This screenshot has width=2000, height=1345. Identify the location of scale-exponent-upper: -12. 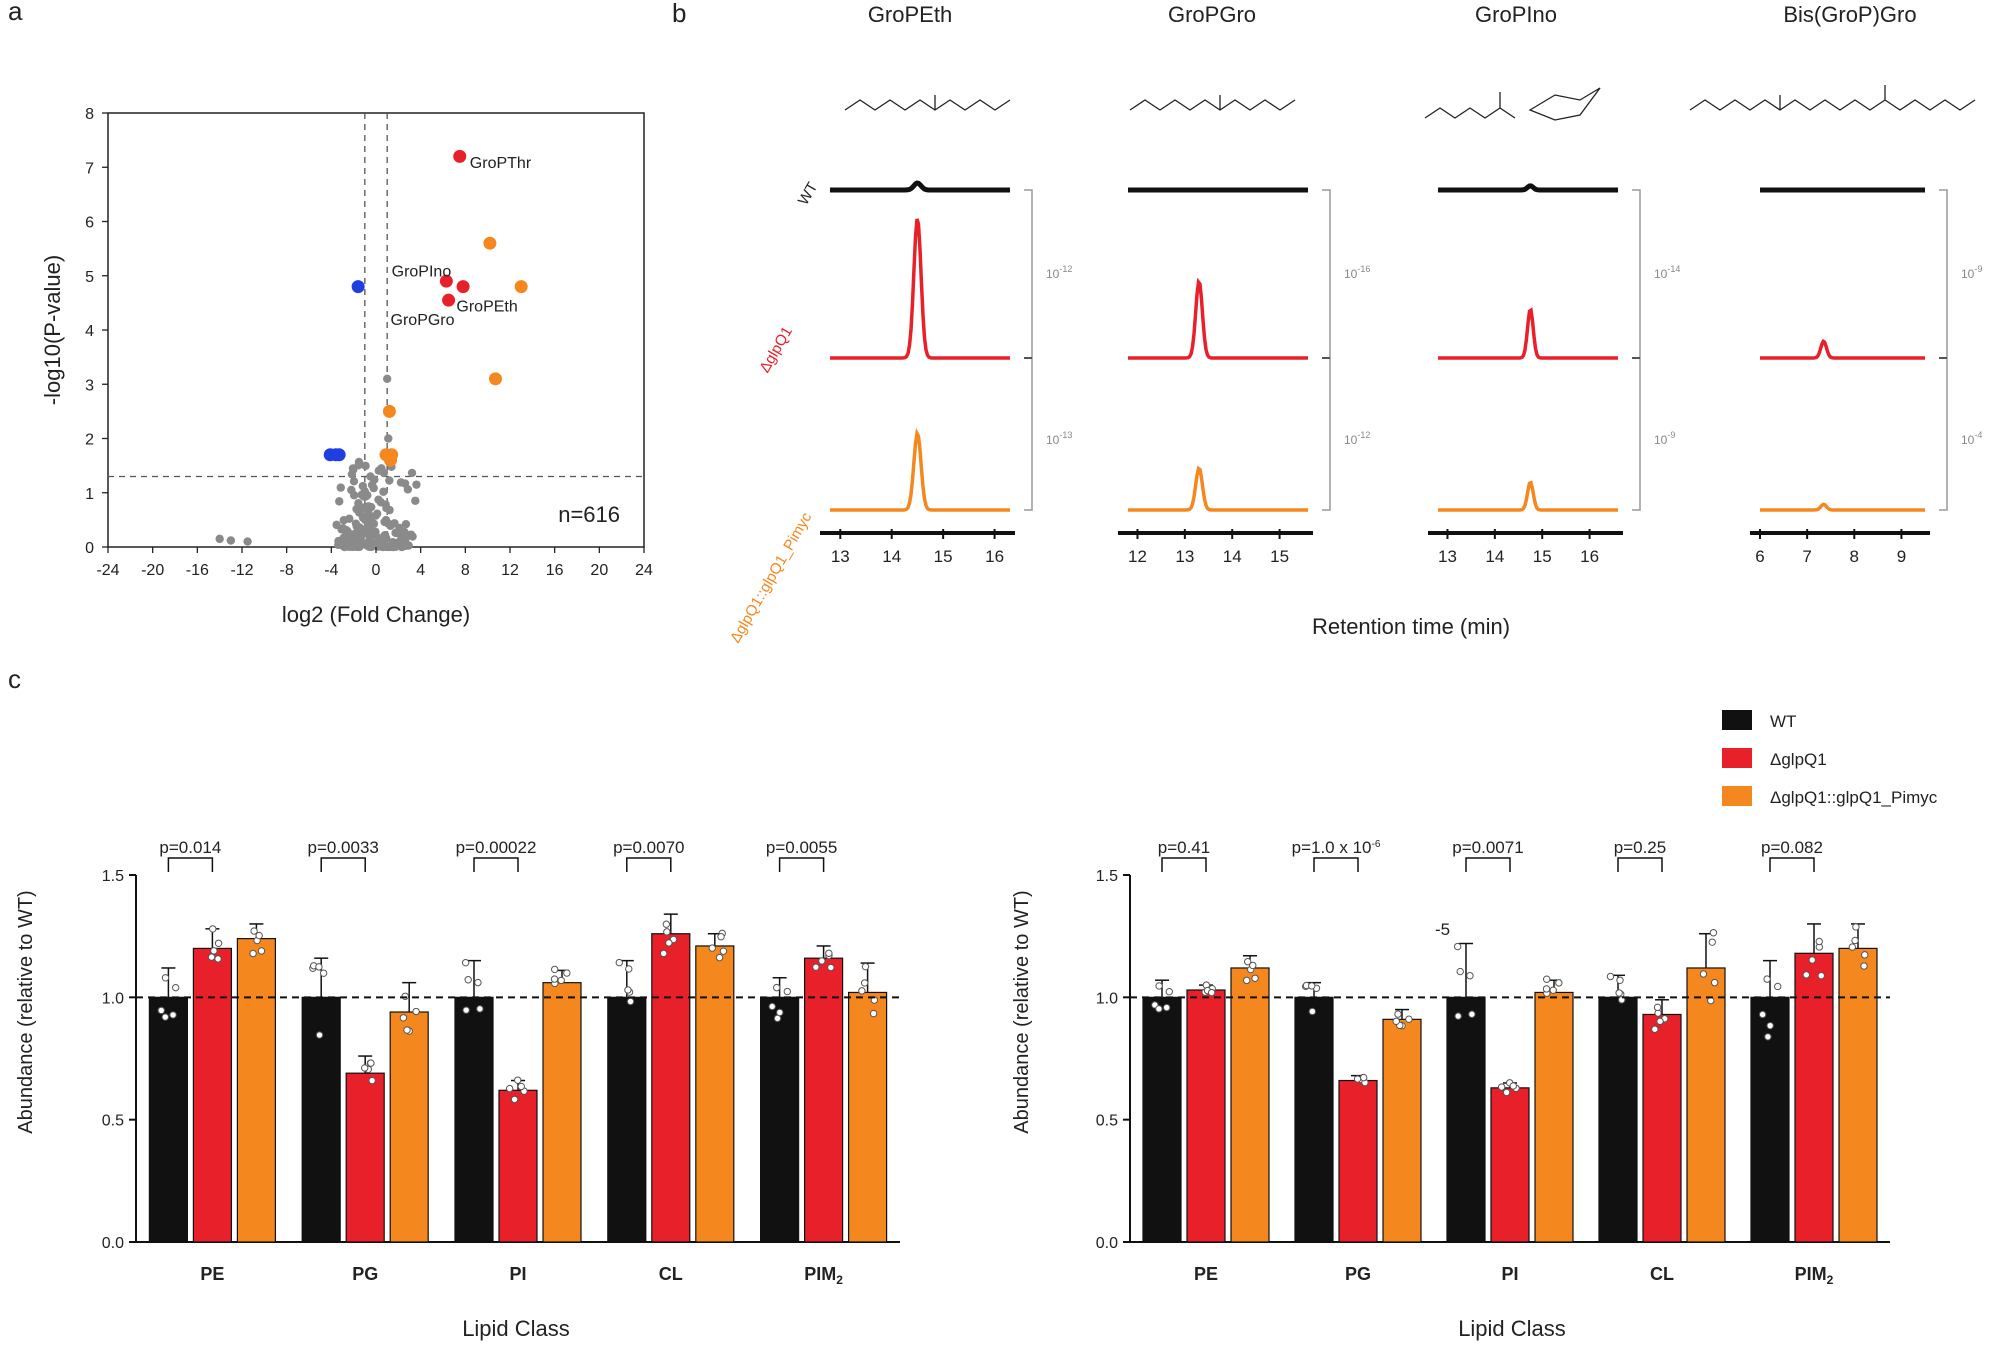
(1065, 269).